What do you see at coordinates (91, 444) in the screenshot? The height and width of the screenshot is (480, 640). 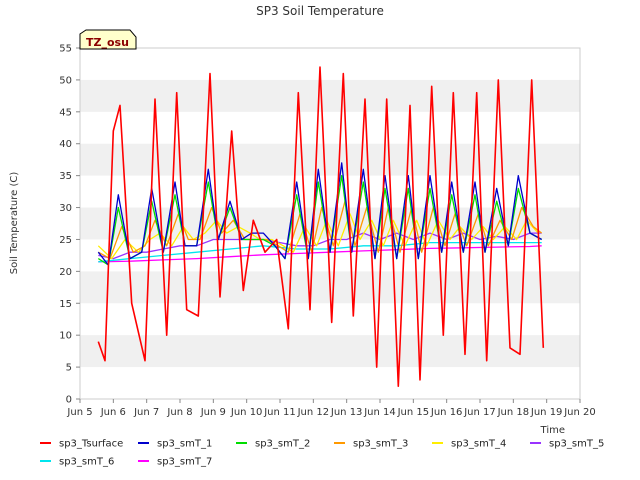 I see `legend-label: sp3_Tsurface` at bounding box center [91, 444].